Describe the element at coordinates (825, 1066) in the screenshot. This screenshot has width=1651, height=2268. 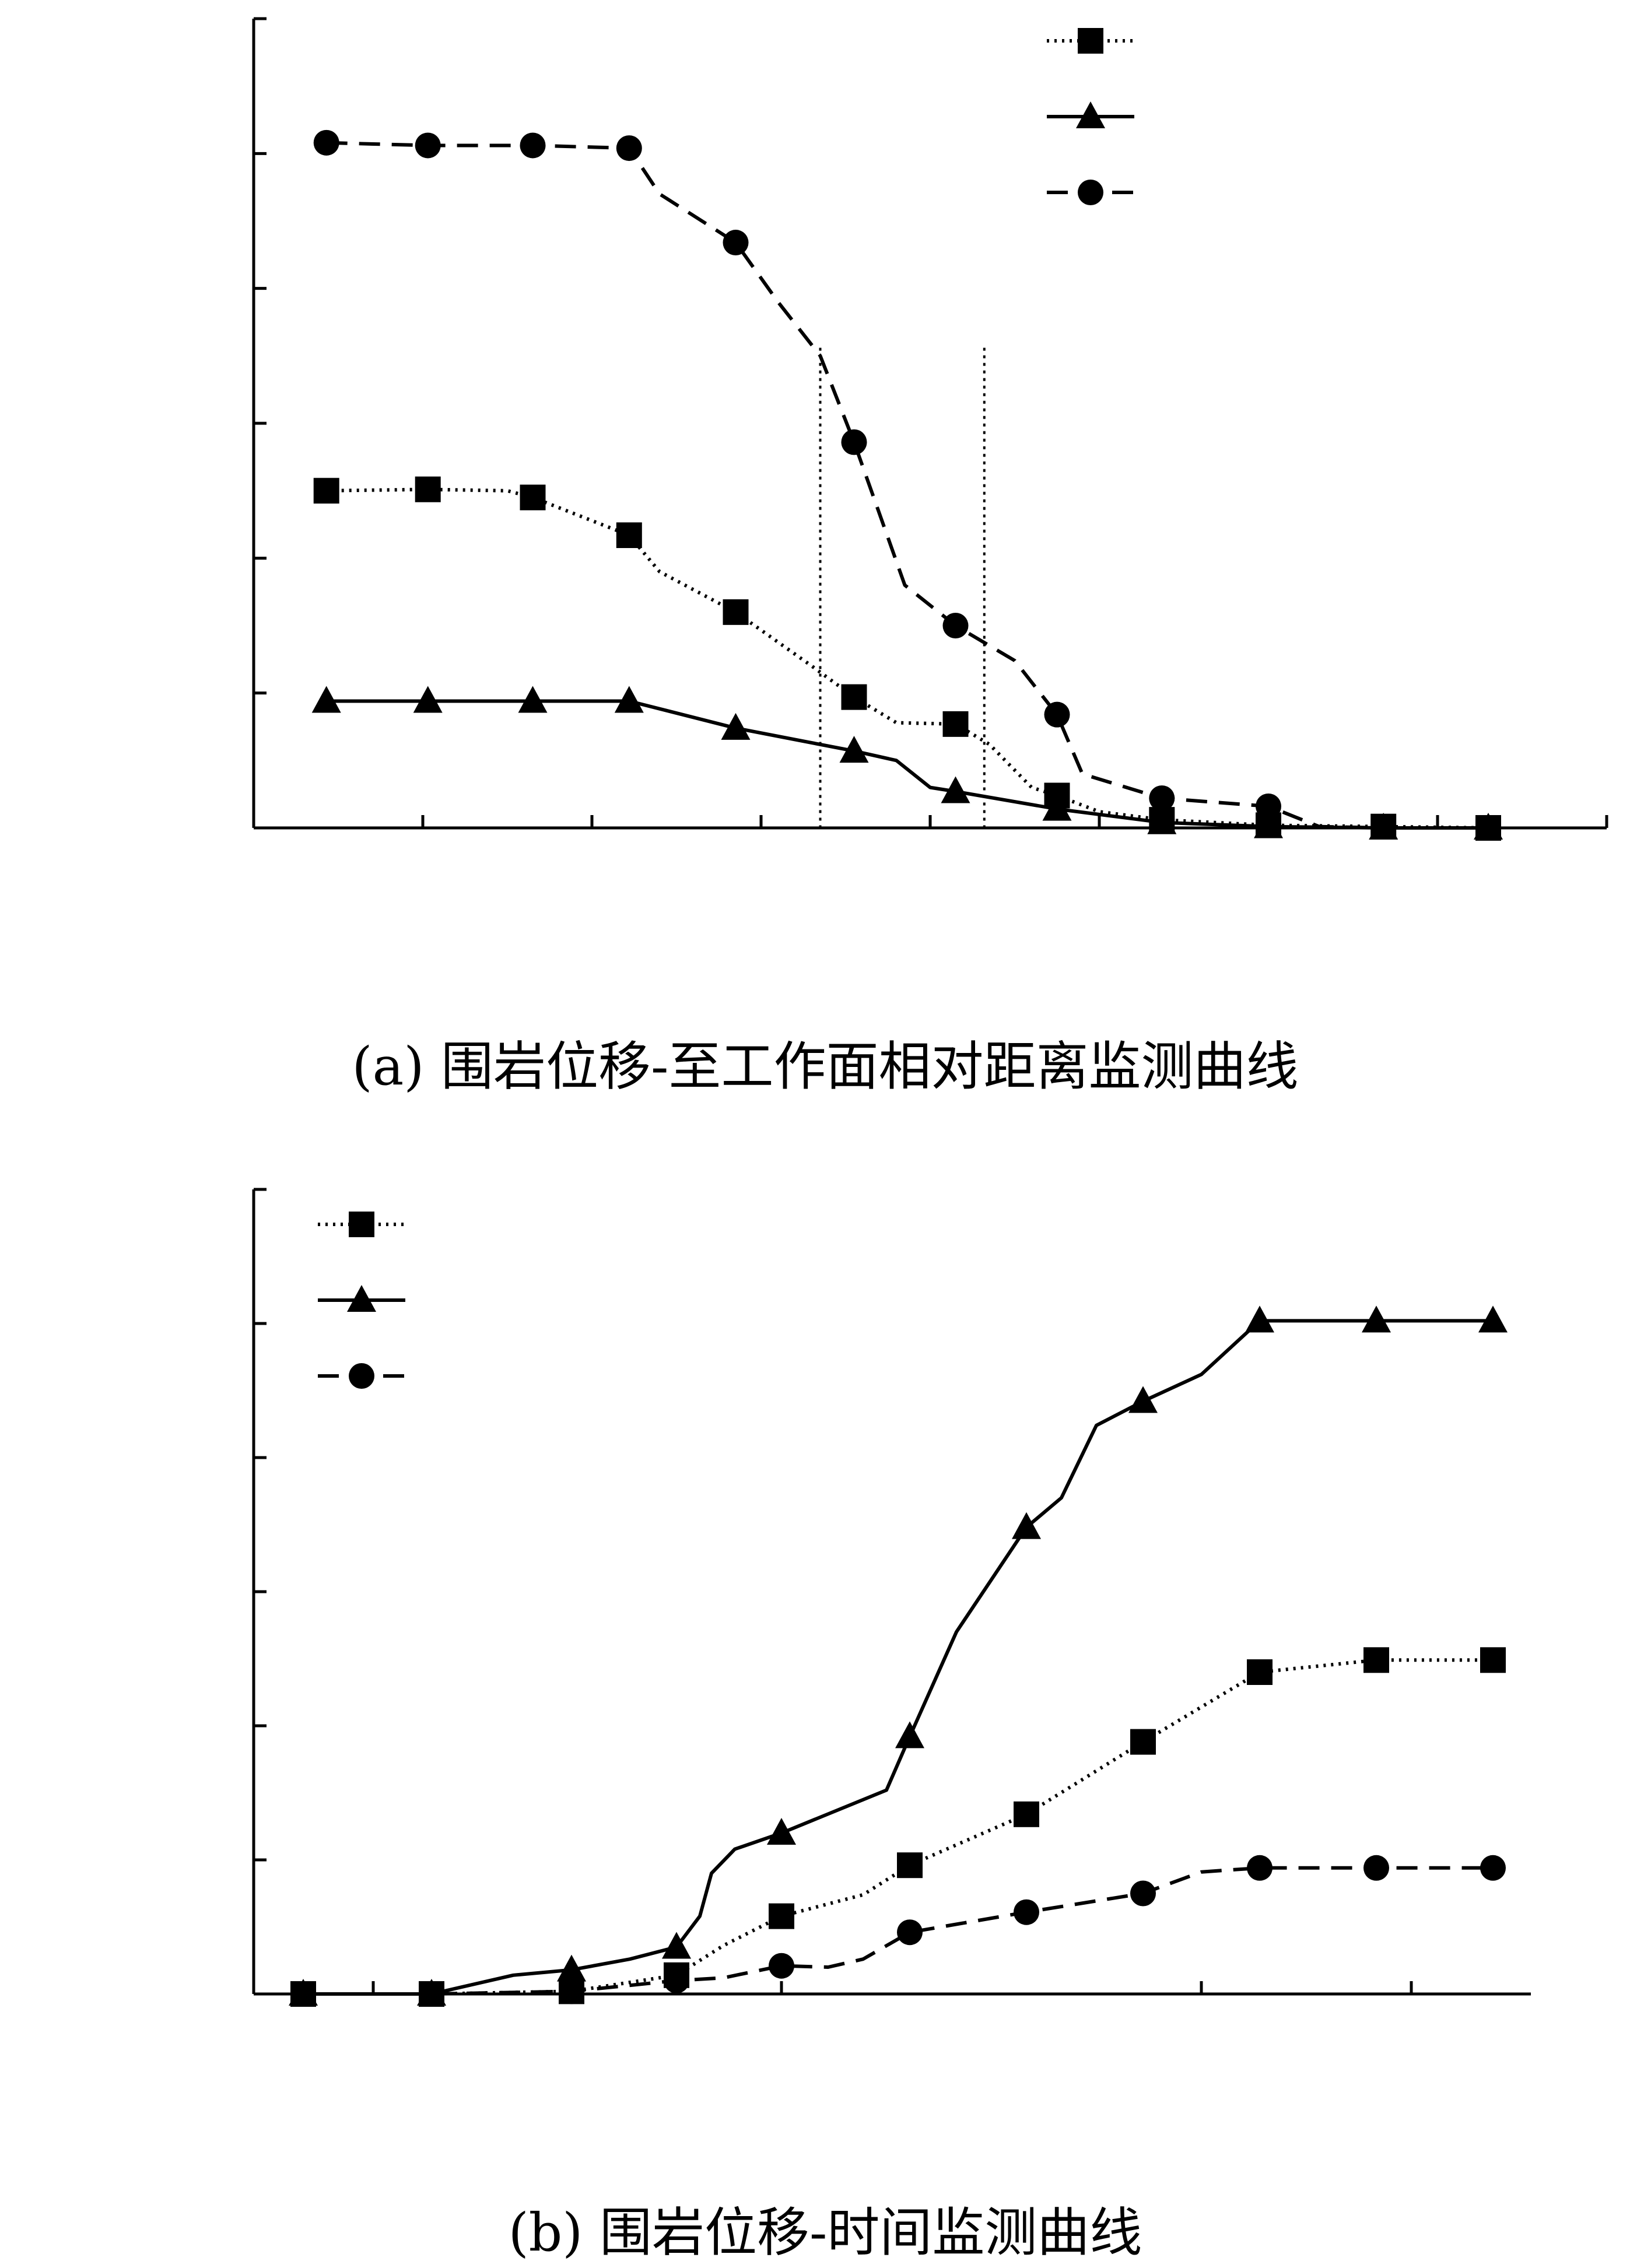
I see `caption-a: (a) 围岩位移-至工作面相对距离监测曲线` at that location.